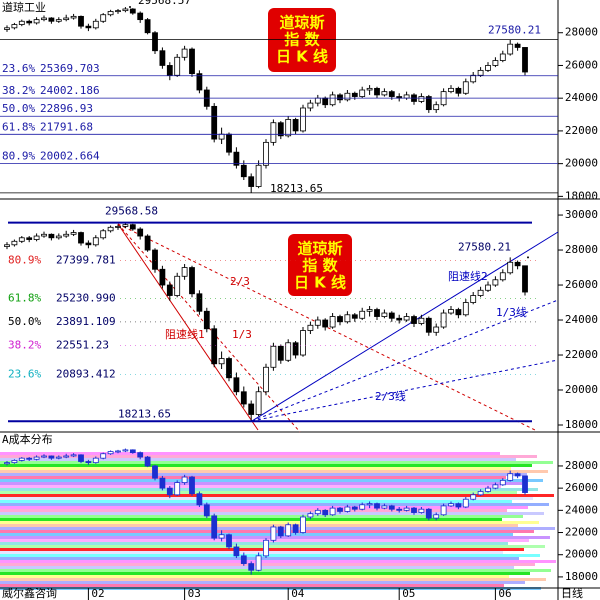 This screenshot has height=600, width=600. I want to click on fib-pct: 23.6%, so click(18, 68).